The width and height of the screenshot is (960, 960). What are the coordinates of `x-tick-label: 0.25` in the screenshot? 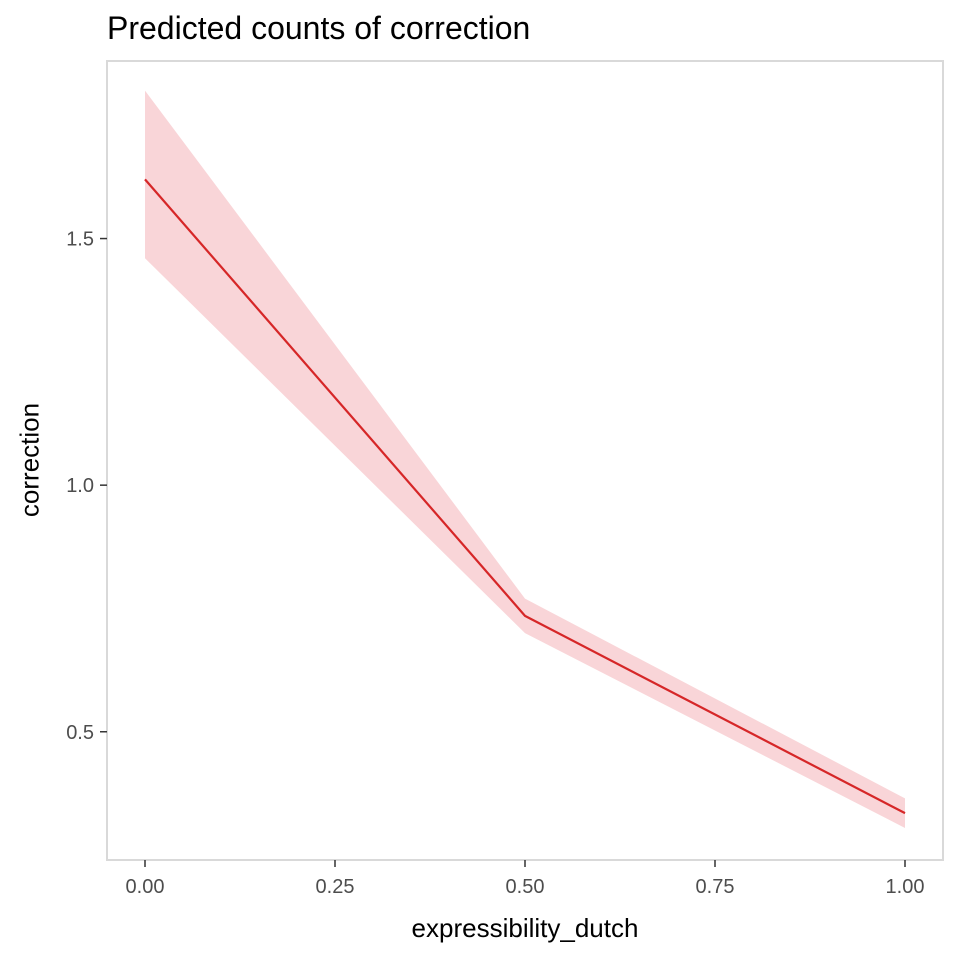 It's located at (335, 887).